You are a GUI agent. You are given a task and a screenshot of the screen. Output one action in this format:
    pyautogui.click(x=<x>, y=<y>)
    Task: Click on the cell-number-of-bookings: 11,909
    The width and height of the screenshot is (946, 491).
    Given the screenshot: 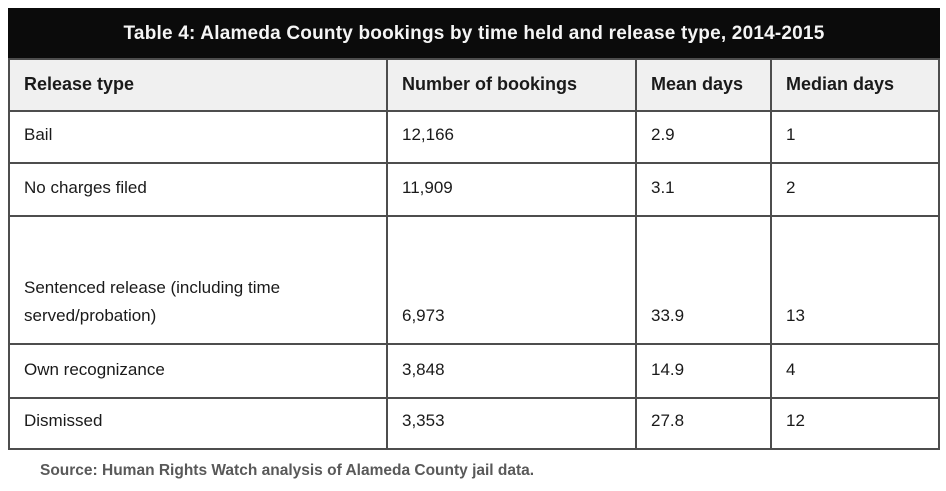 What is the action you would take?
    pyautogui.click(x=511, y=189)
    